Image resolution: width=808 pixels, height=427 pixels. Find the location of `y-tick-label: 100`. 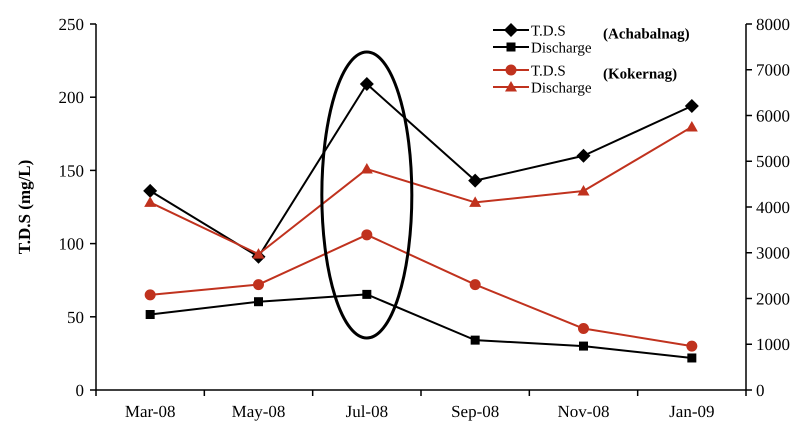

y-tick-label: 100 is located at coordinates (71, 244).